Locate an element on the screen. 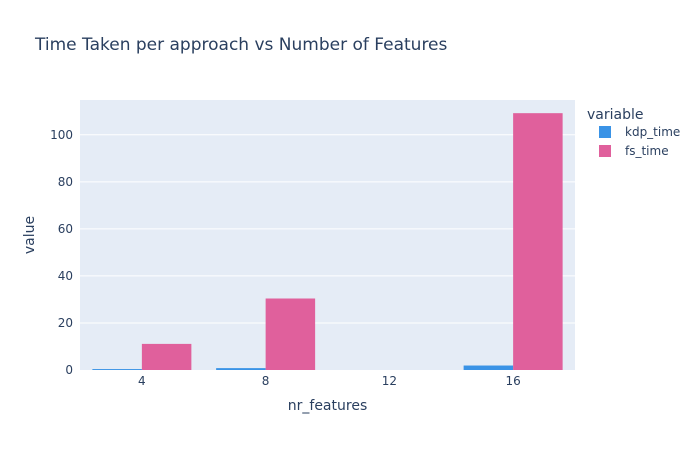  y-tick-label: 40 is located at coordinates (65, 276).